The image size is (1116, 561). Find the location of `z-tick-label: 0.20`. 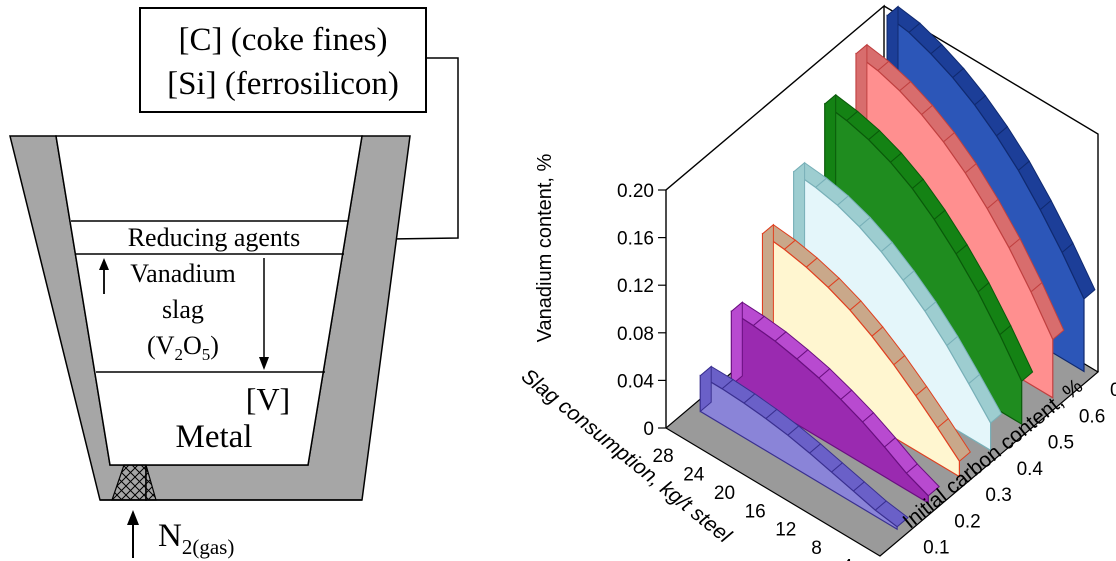

z-tick-label: 0.20 is located at coordinates (635, 191).